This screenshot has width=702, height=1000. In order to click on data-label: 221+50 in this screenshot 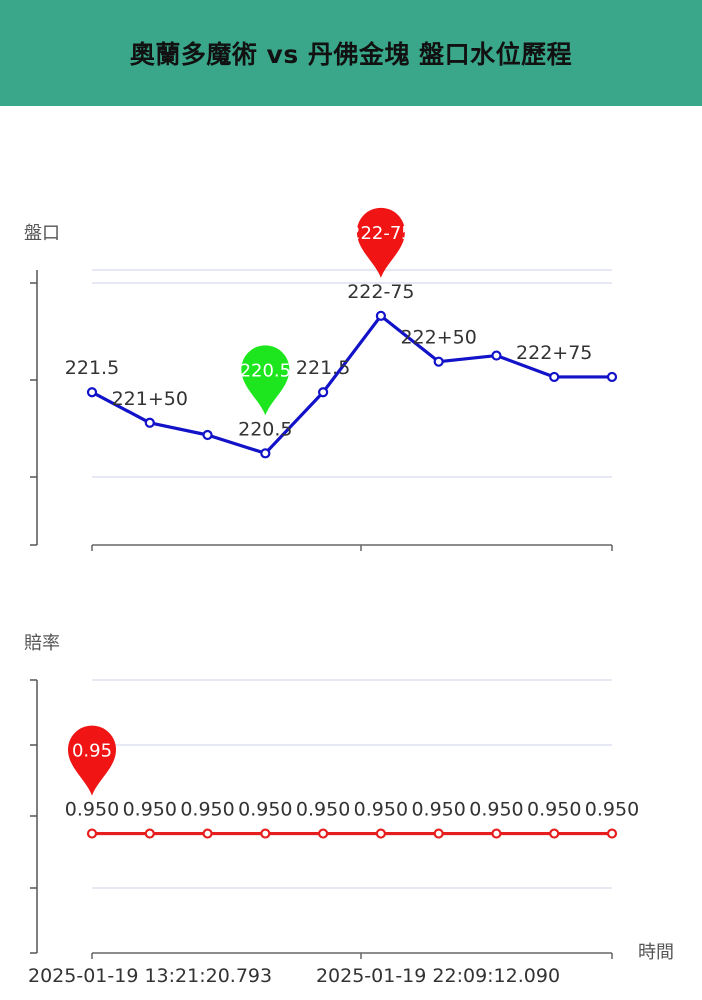, I will do `click(150, 399)`.